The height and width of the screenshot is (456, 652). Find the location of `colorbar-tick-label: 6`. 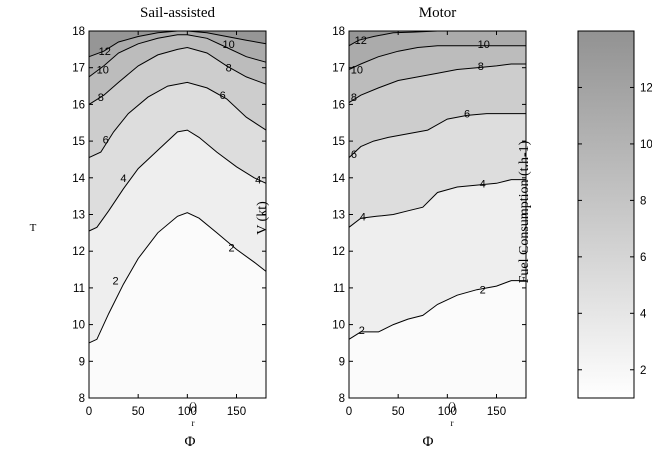

colorbar-tick-label: 6 is located at coordinates (643, 258).